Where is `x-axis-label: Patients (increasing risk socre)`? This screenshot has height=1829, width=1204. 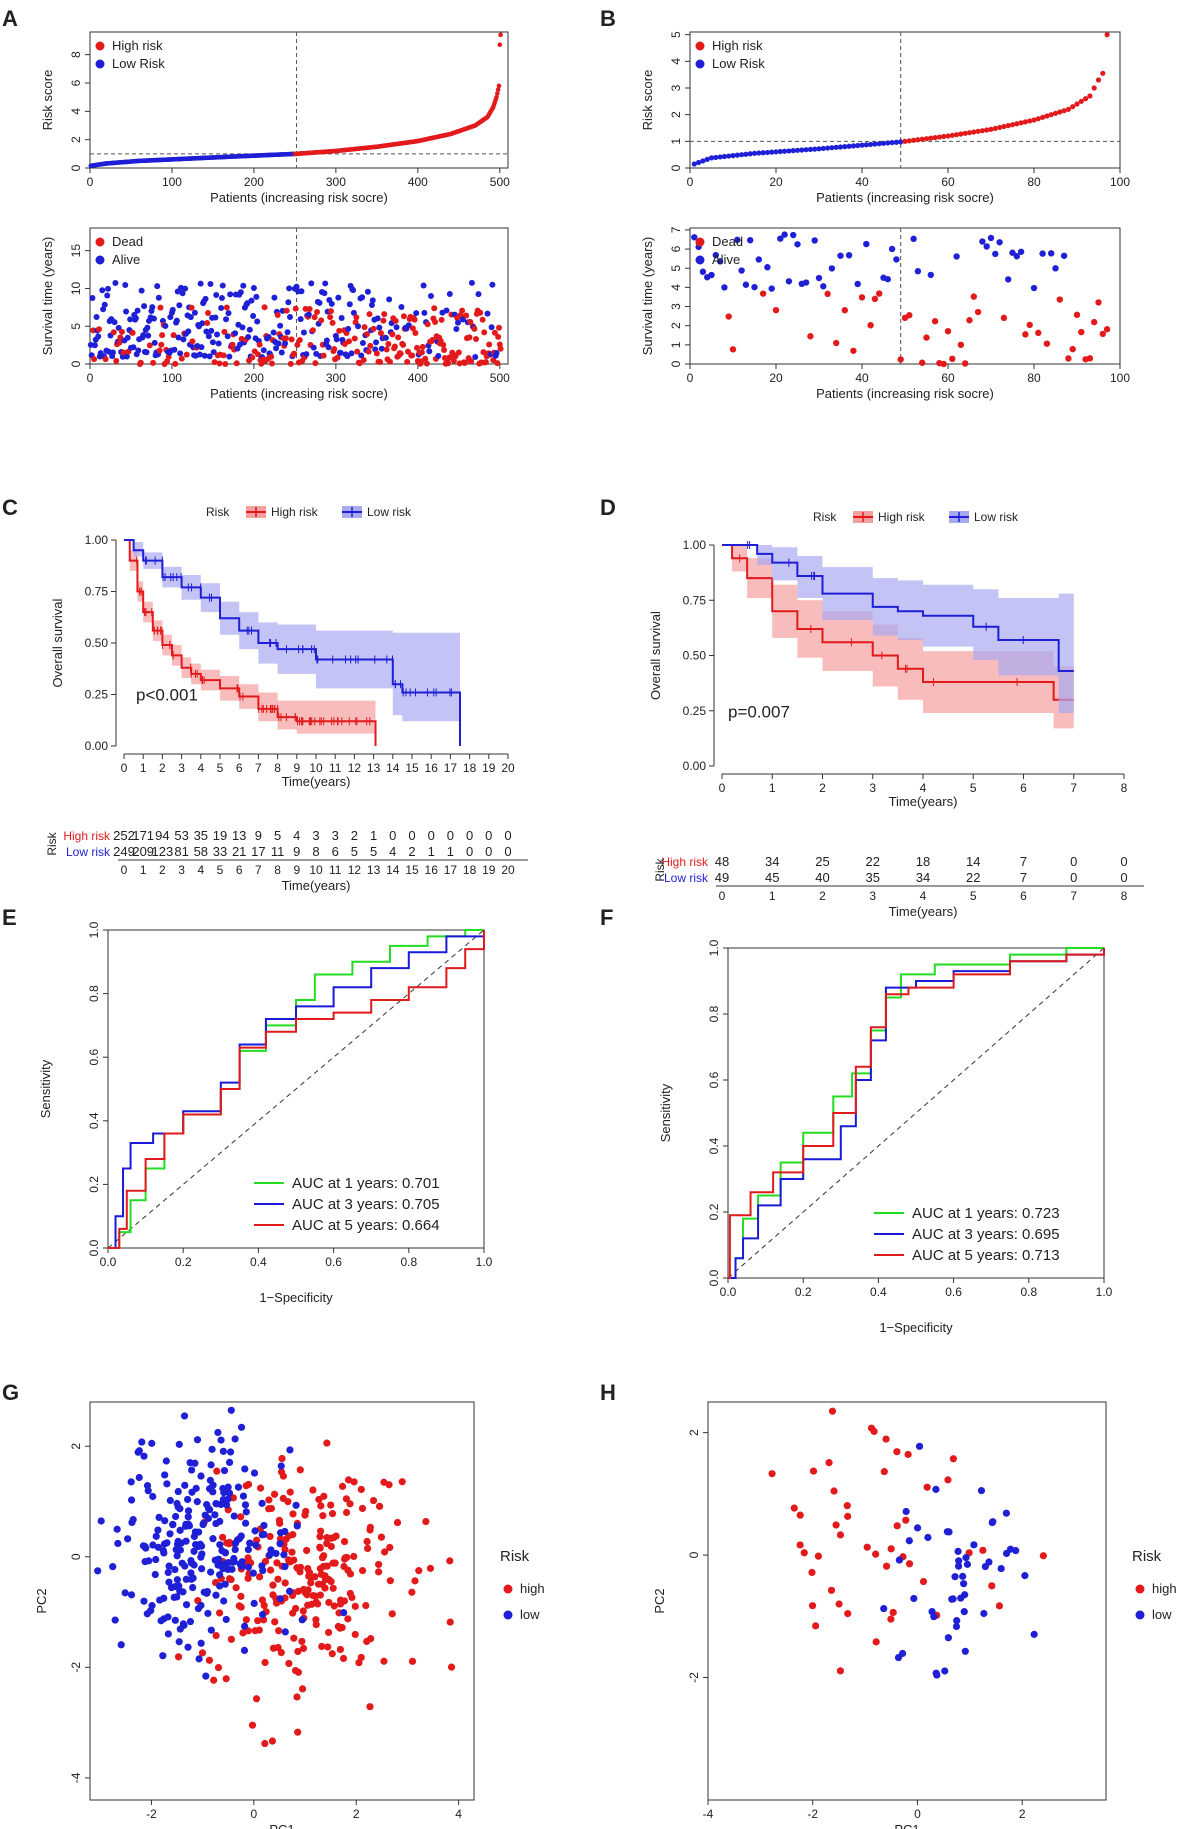 x-axis-label: Patients (increasing risk socre) is located at coordinates (905, 197).